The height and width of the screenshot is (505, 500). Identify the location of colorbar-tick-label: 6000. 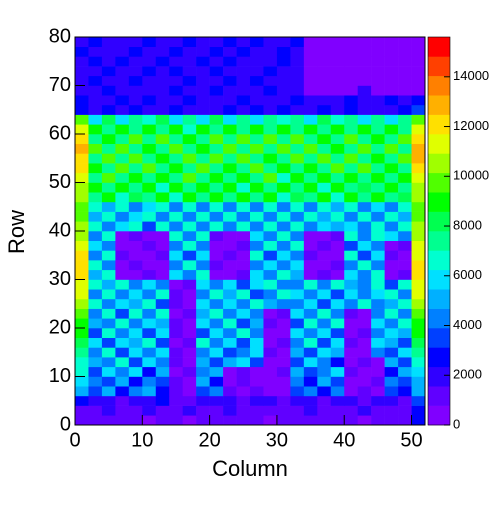
(467, 274).